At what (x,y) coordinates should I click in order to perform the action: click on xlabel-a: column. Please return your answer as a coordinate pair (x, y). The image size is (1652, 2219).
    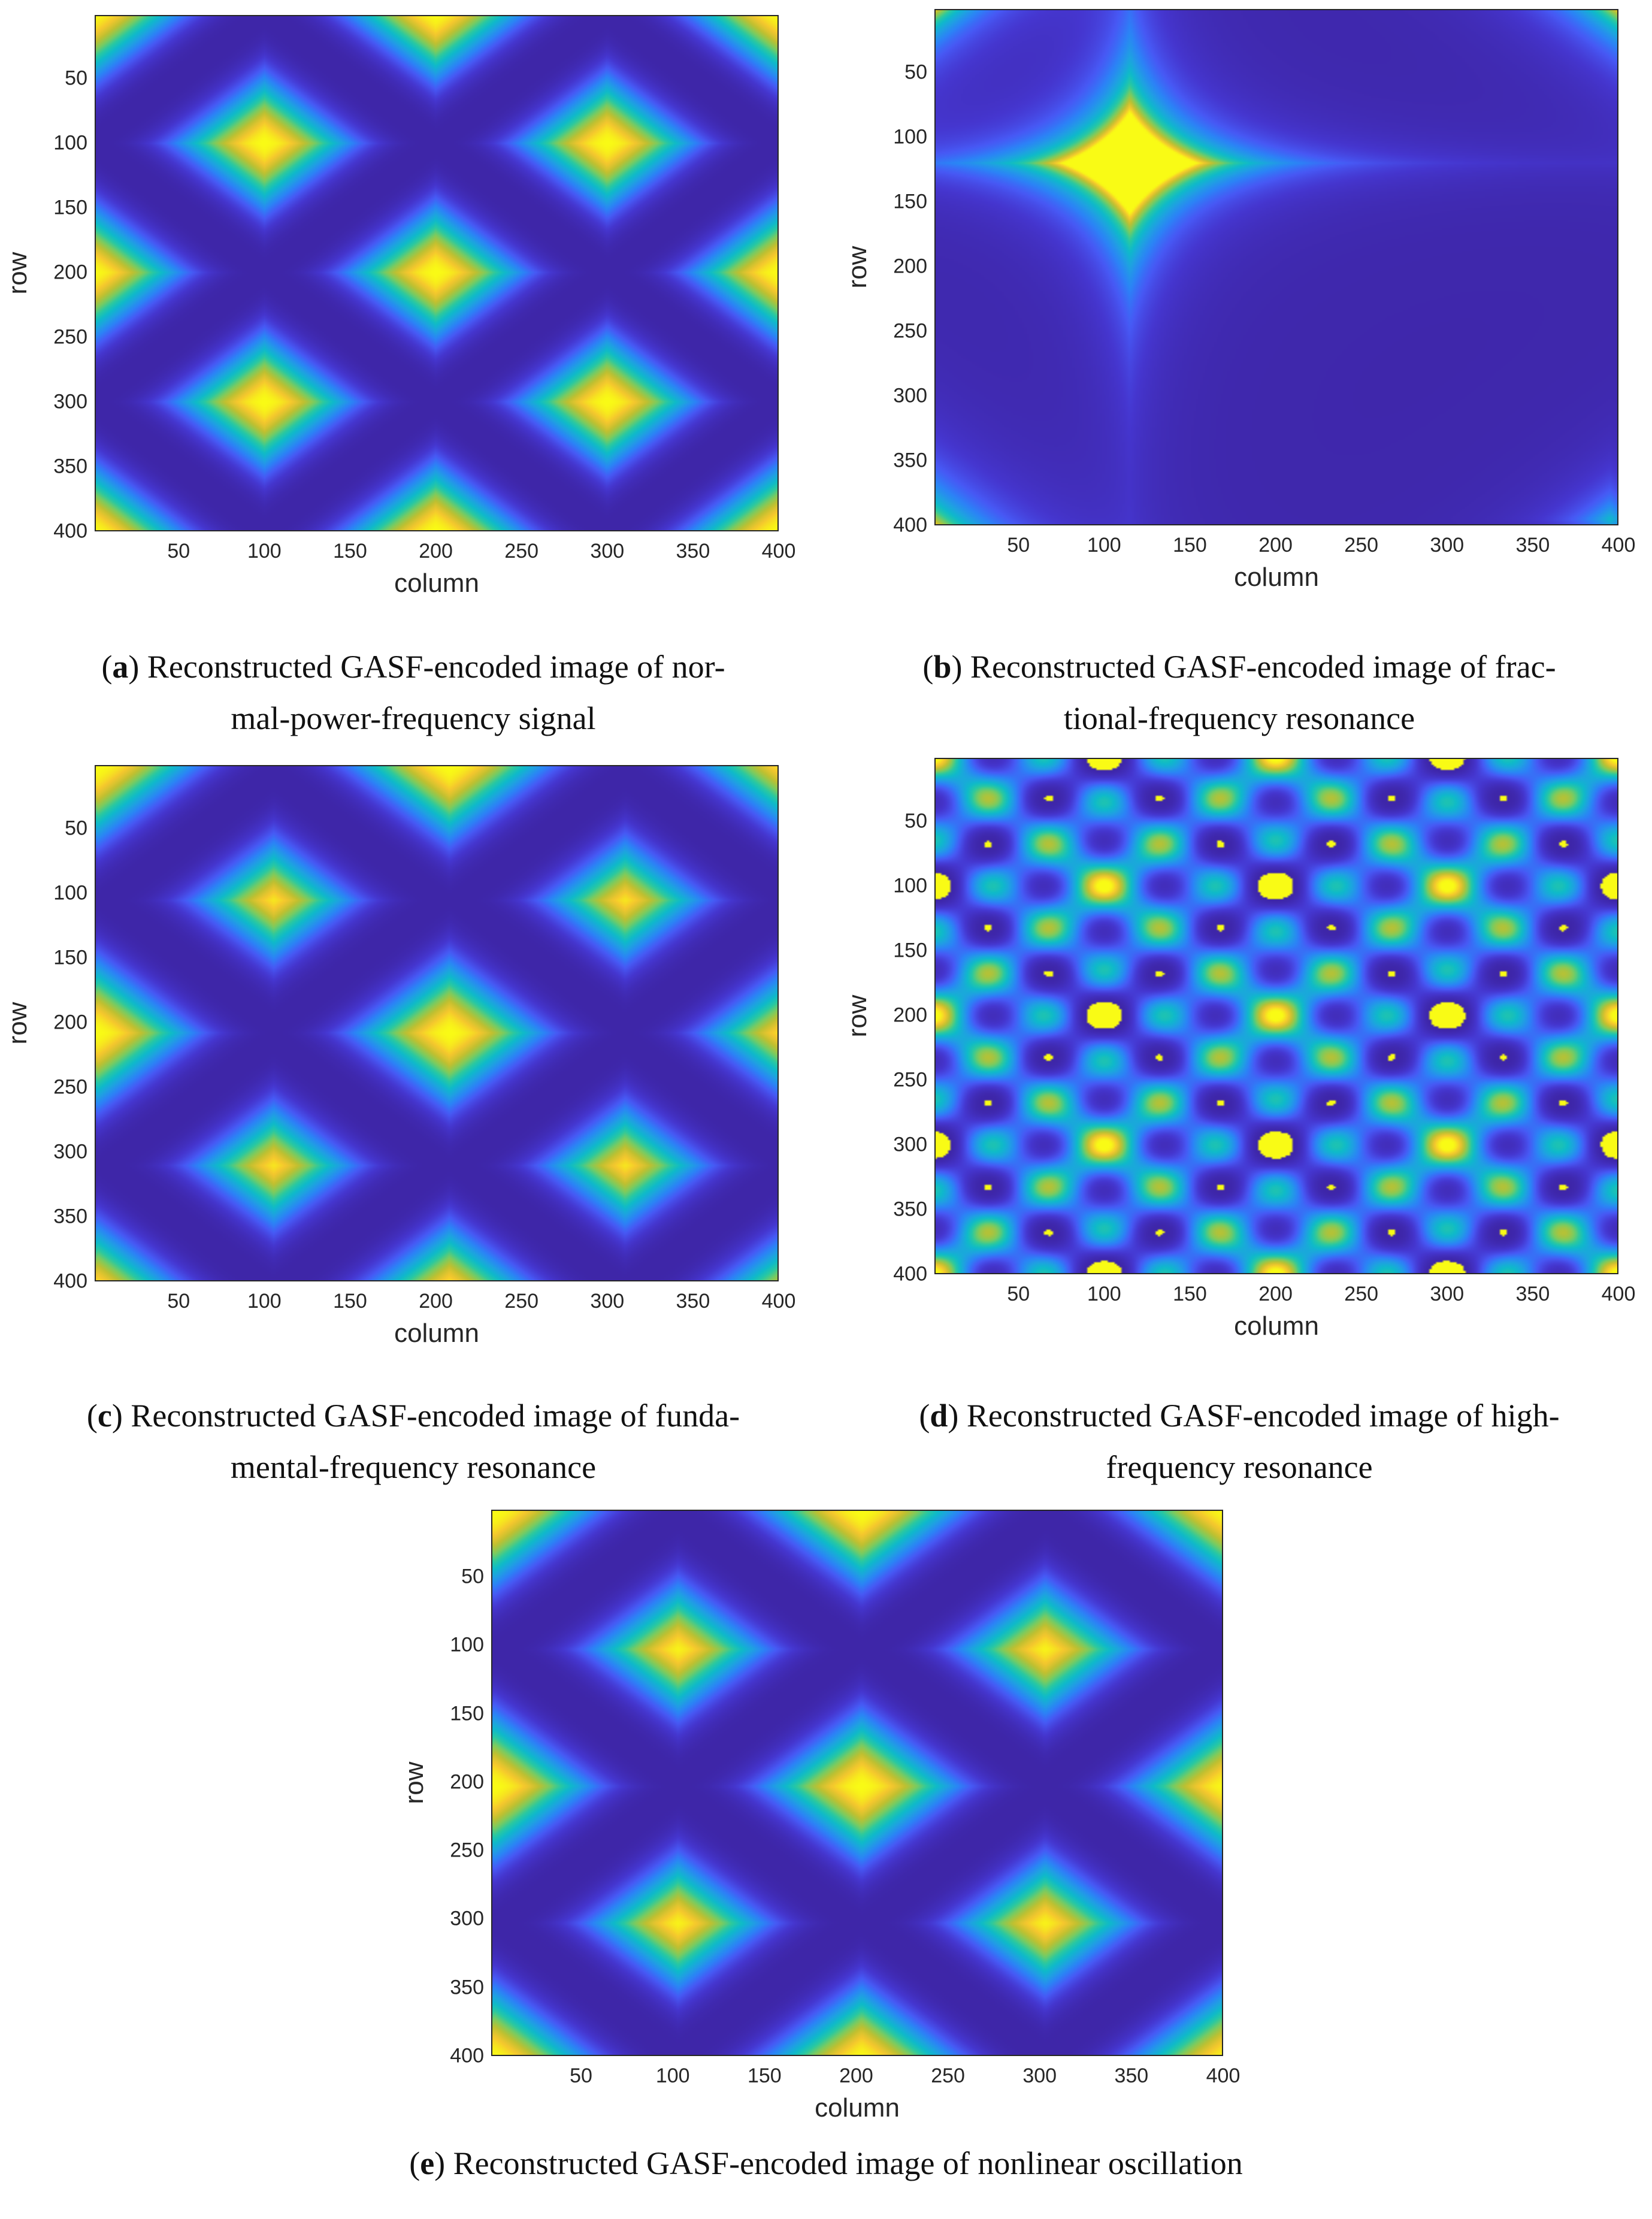
    Looking at the image, I should click on (437, 583).